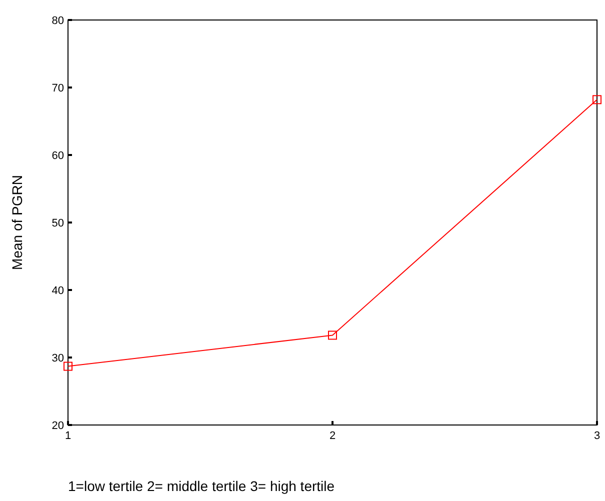  I want to click on y-tick-label: 80, so click(58, 20).